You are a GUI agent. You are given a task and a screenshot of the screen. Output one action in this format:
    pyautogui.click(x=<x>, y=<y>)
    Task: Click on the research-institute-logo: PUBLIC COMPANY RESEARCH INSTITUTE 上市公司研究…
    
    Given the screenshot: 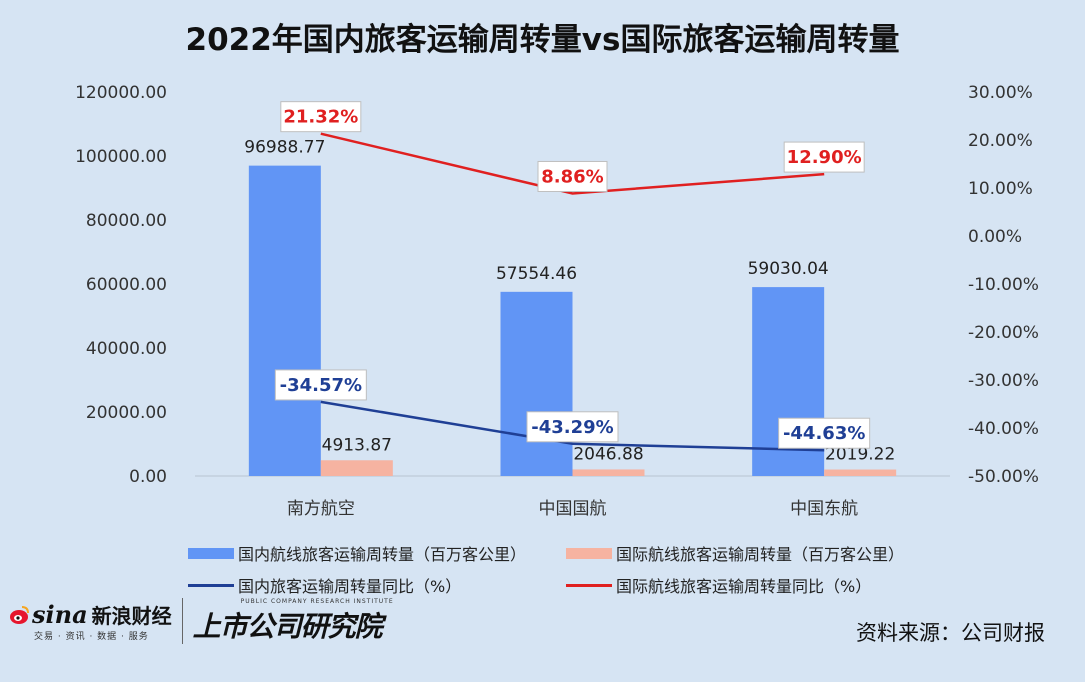 What is the action you would take?
    pyautogui.click(x=293, y=621)
    